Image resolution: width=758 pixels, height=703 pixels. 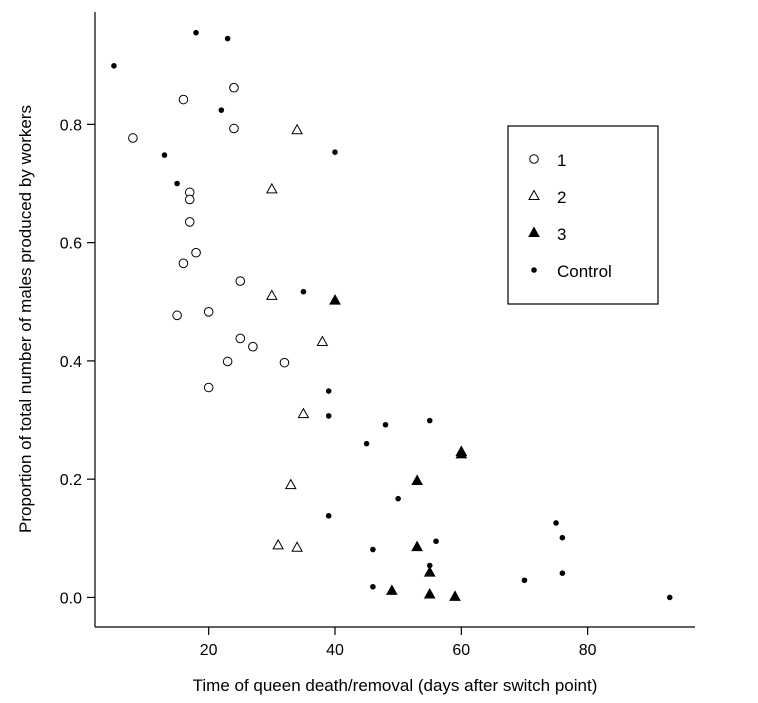 What do you see at coordinates (561, 197) in the screenshot?
I see `legend-label: 2` at bounding box center [561, 197].